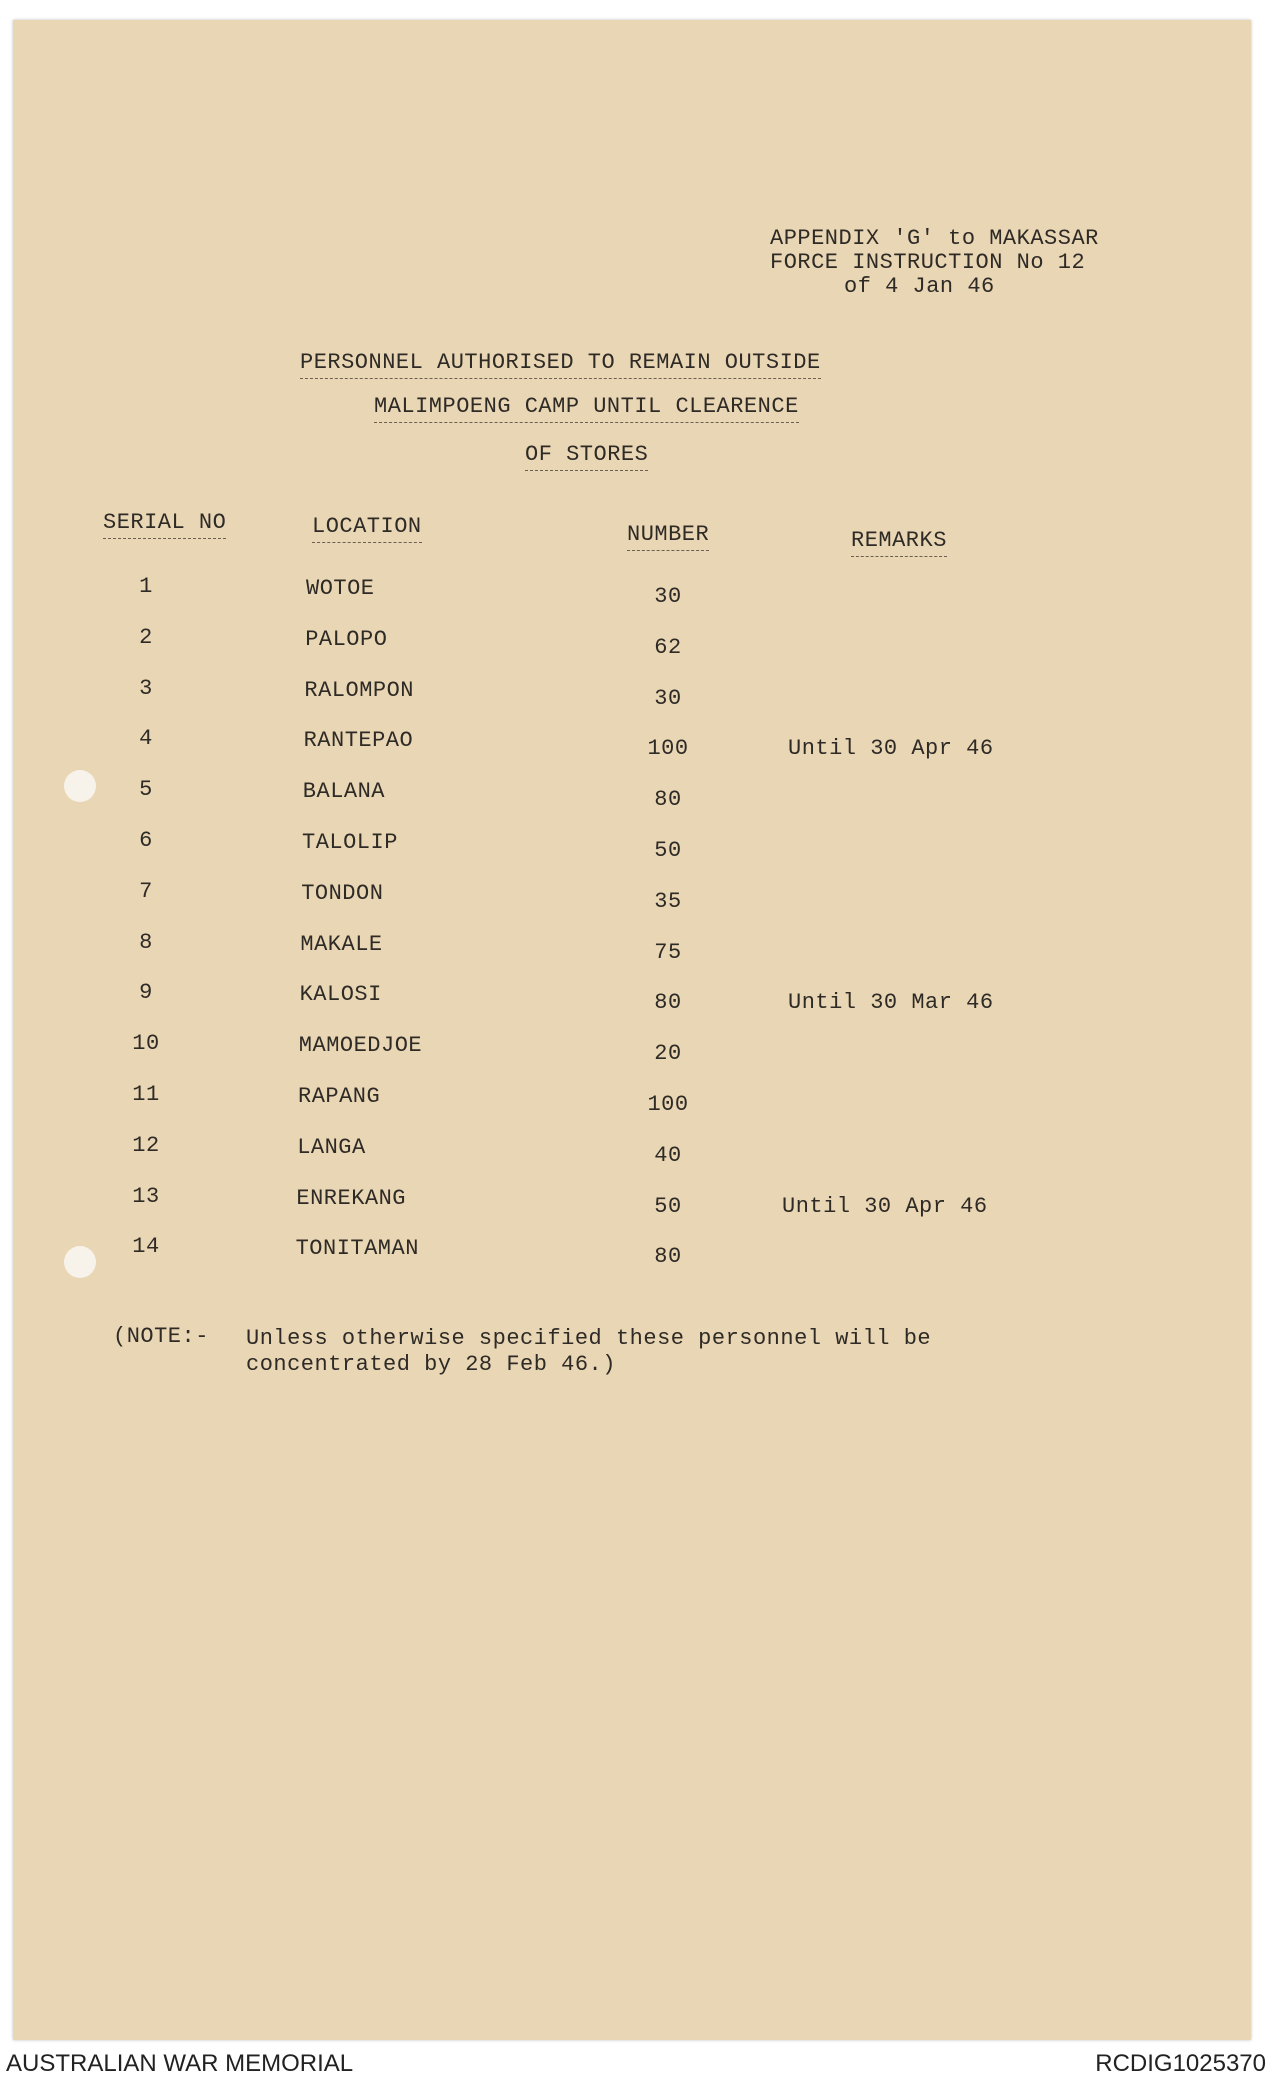 This screenshot has width=1274, height=2082. What do you see at coordinates (587, 456) in the screenshot?
I see `title-line-3: OF STORES` at bounding box center [587, 456].